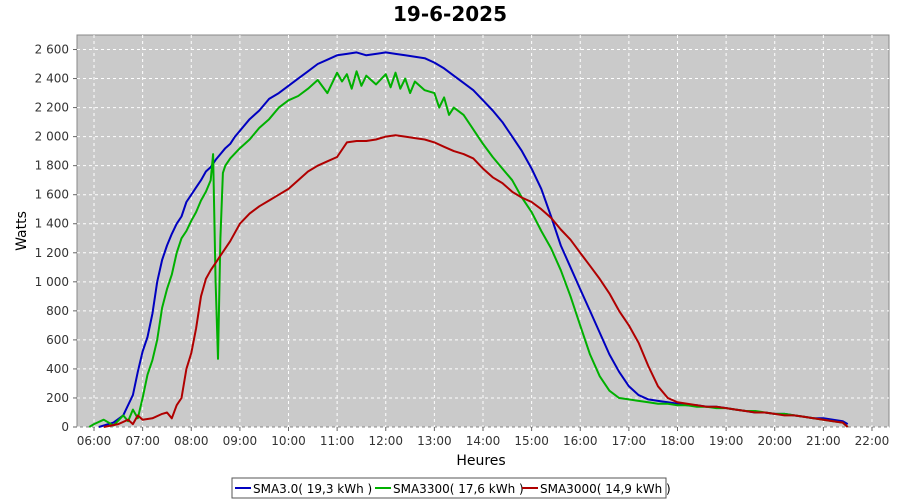 The image size is (900, 500). What do you see at coordinates (872, 441) in the screenshot?
I see `x-tick-label: 22:00` at bounding box center [872, 441].